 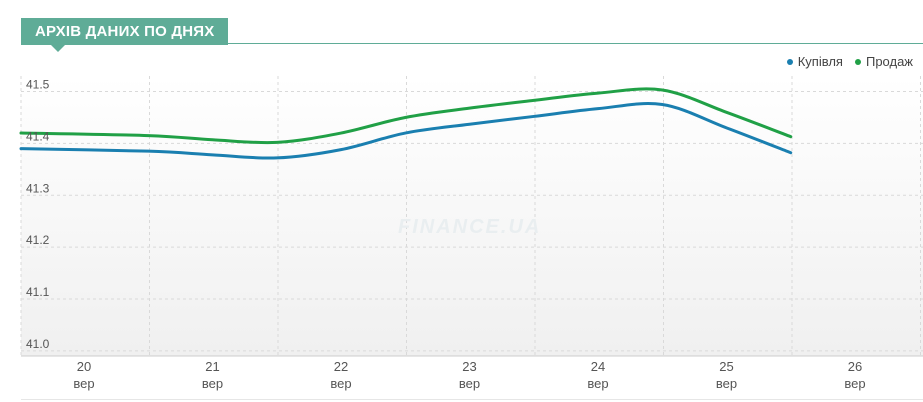 I want to click on x-tick-label: 22, so click(x=341, y=366).